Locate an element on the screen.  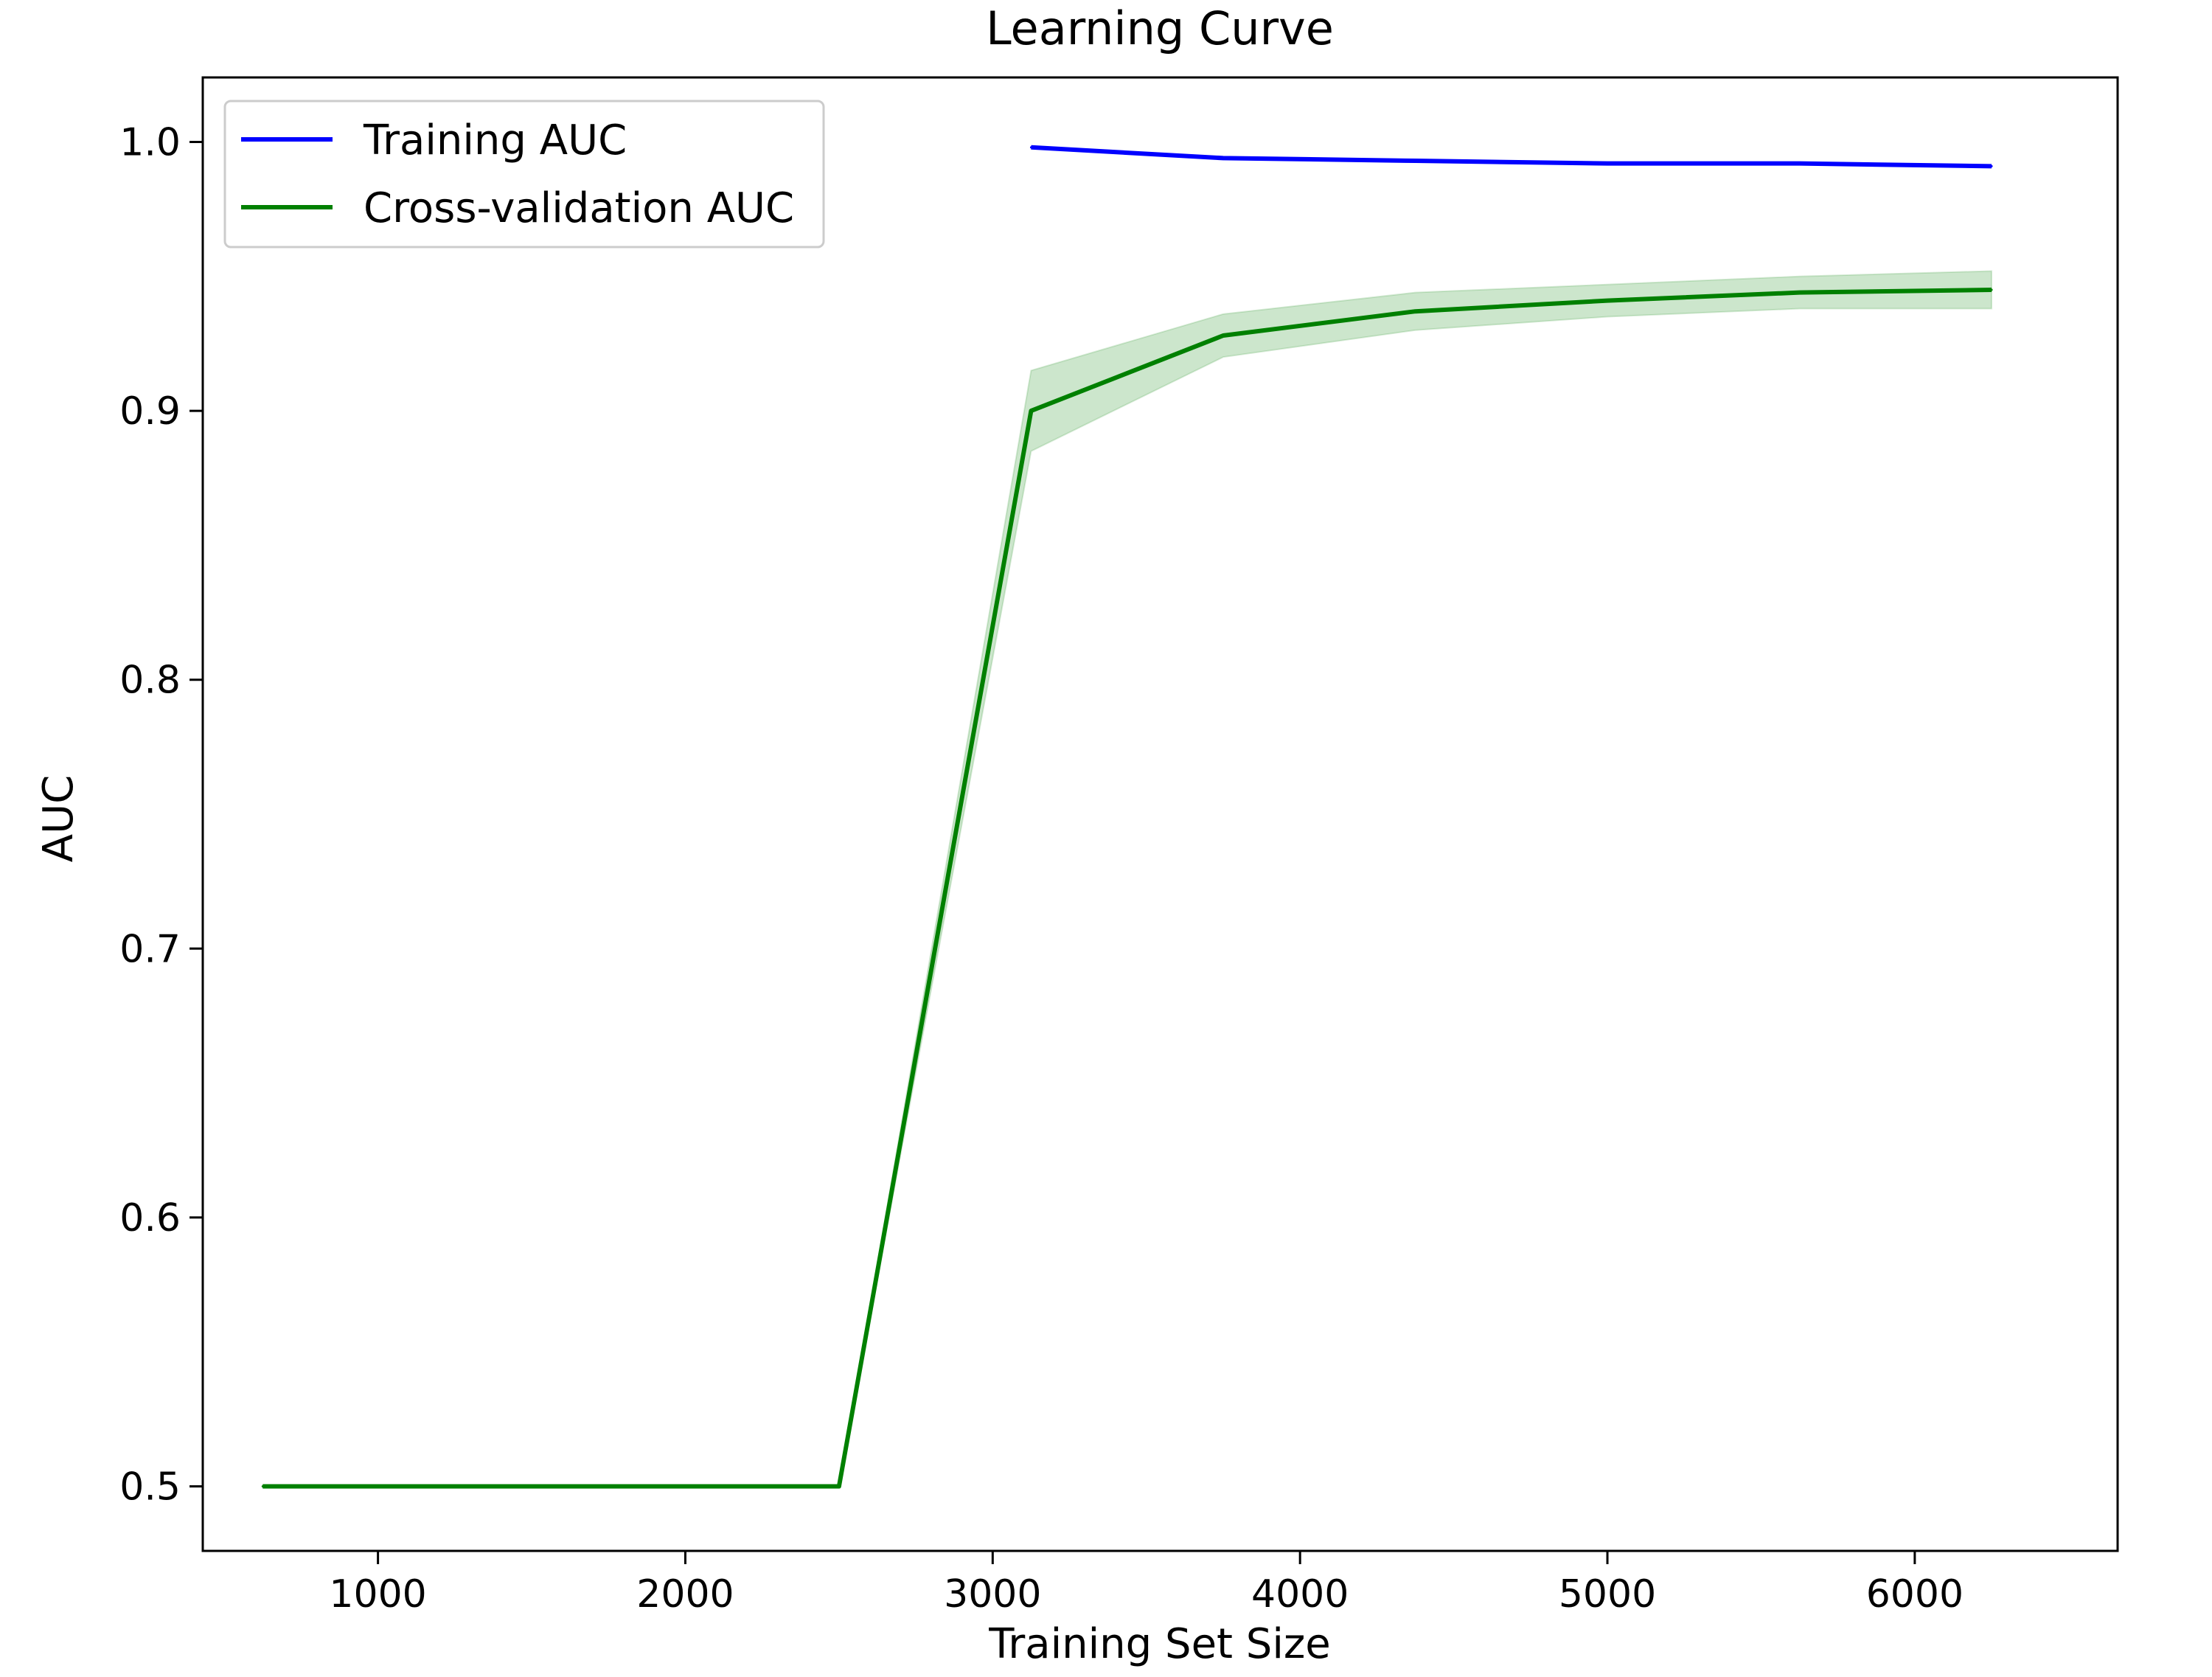
y-tick-label-0: 0.5 is located at coordinates (150, 1487).